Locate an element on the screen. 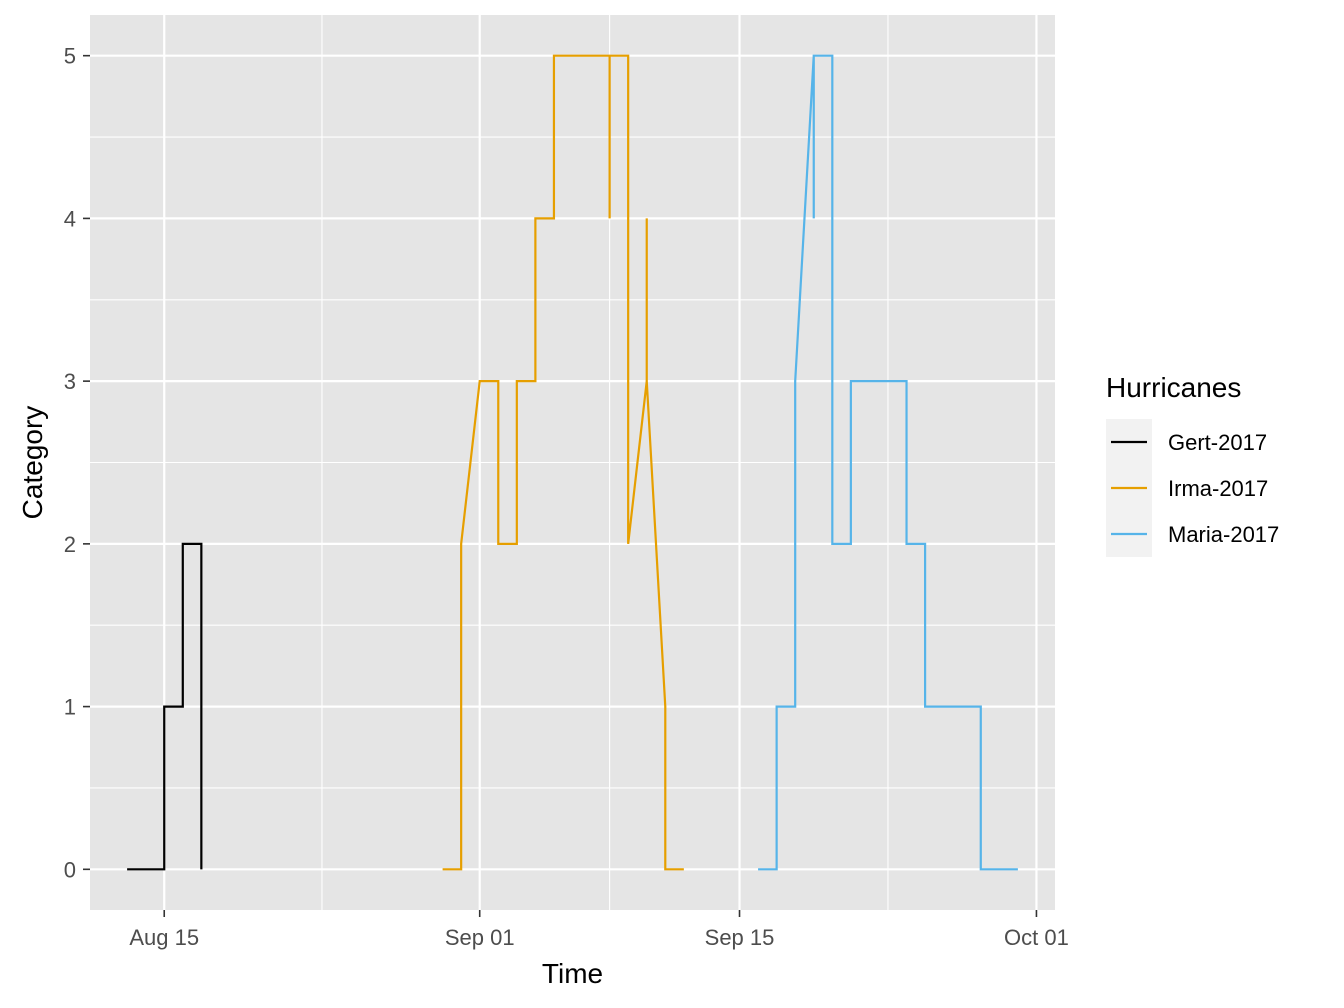 This screenshot has width=1344, height=1008. legend-label: Gert-2017 is located at coordinates (1217, 442).